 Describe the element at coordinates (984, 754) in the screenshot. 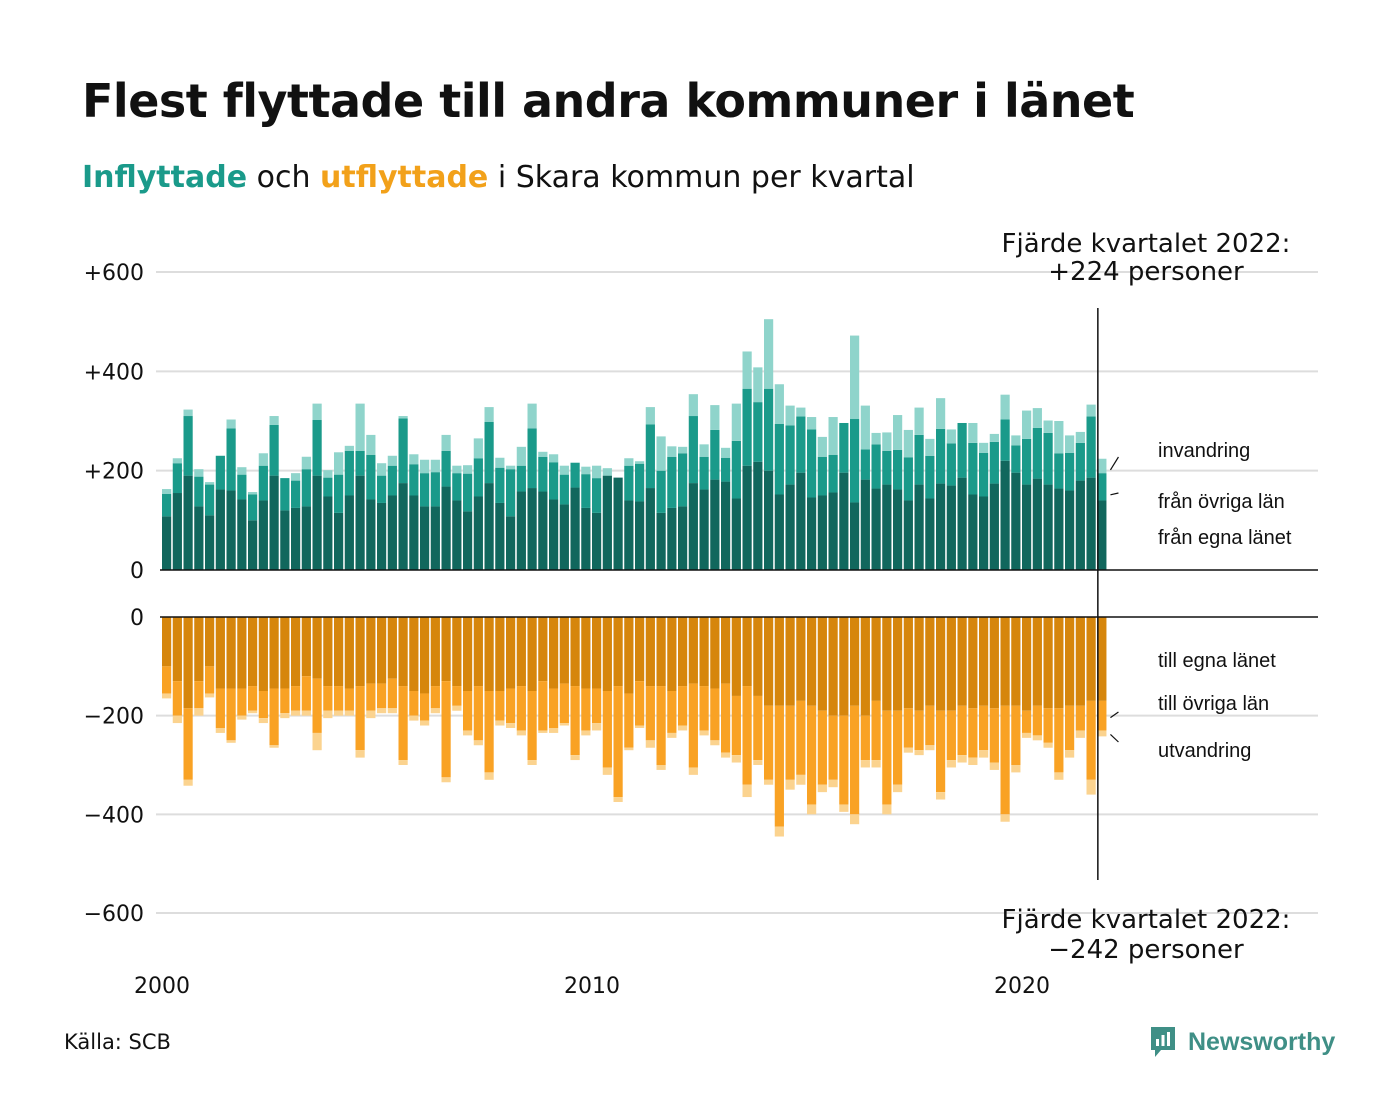

I see `bar-utflyttade-s2-q76` at that location.